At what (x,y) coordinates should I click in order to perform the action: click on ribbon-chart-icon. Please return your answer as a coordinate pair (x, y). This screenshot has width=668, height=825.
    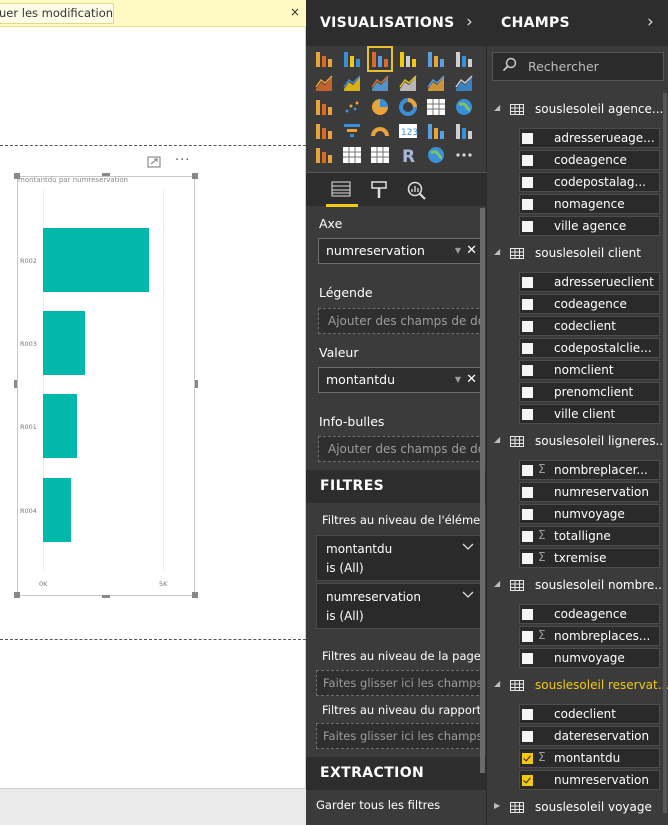
    Looking at the image, I should click on (464, 83).